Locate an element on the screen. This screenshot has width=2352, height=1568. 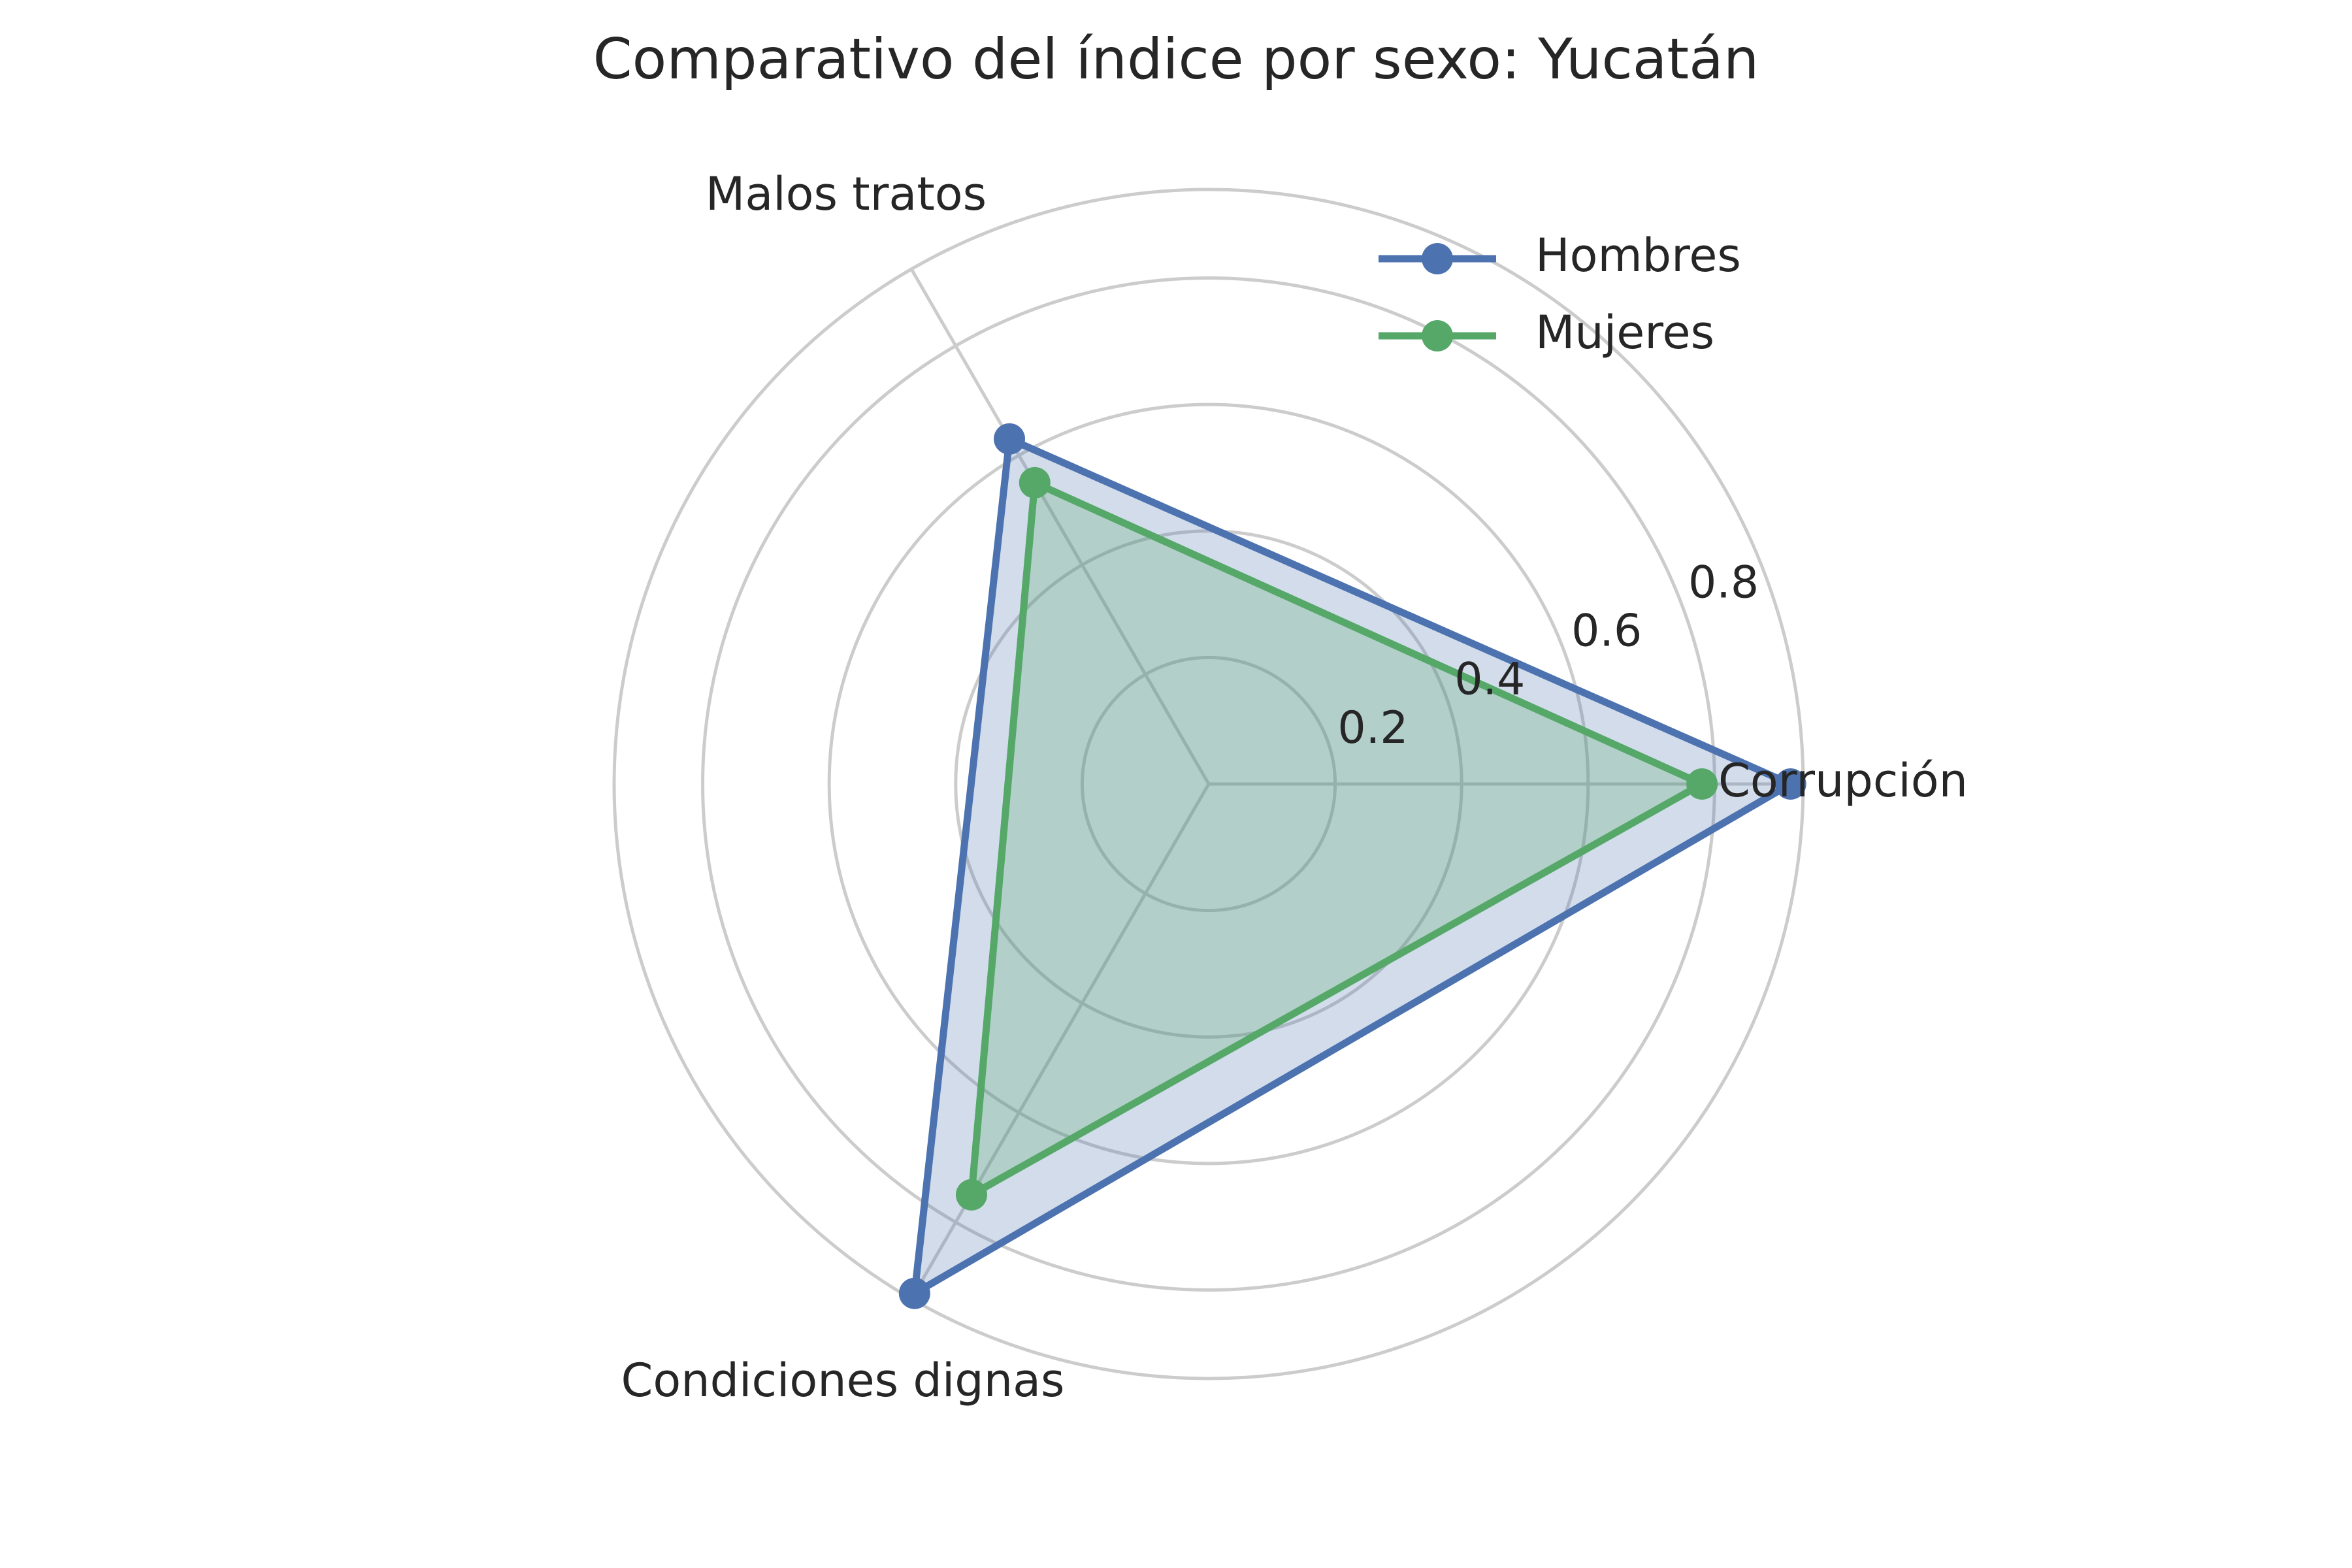
r-tick-label: 0.4 is located at coordinates (1489, 680).